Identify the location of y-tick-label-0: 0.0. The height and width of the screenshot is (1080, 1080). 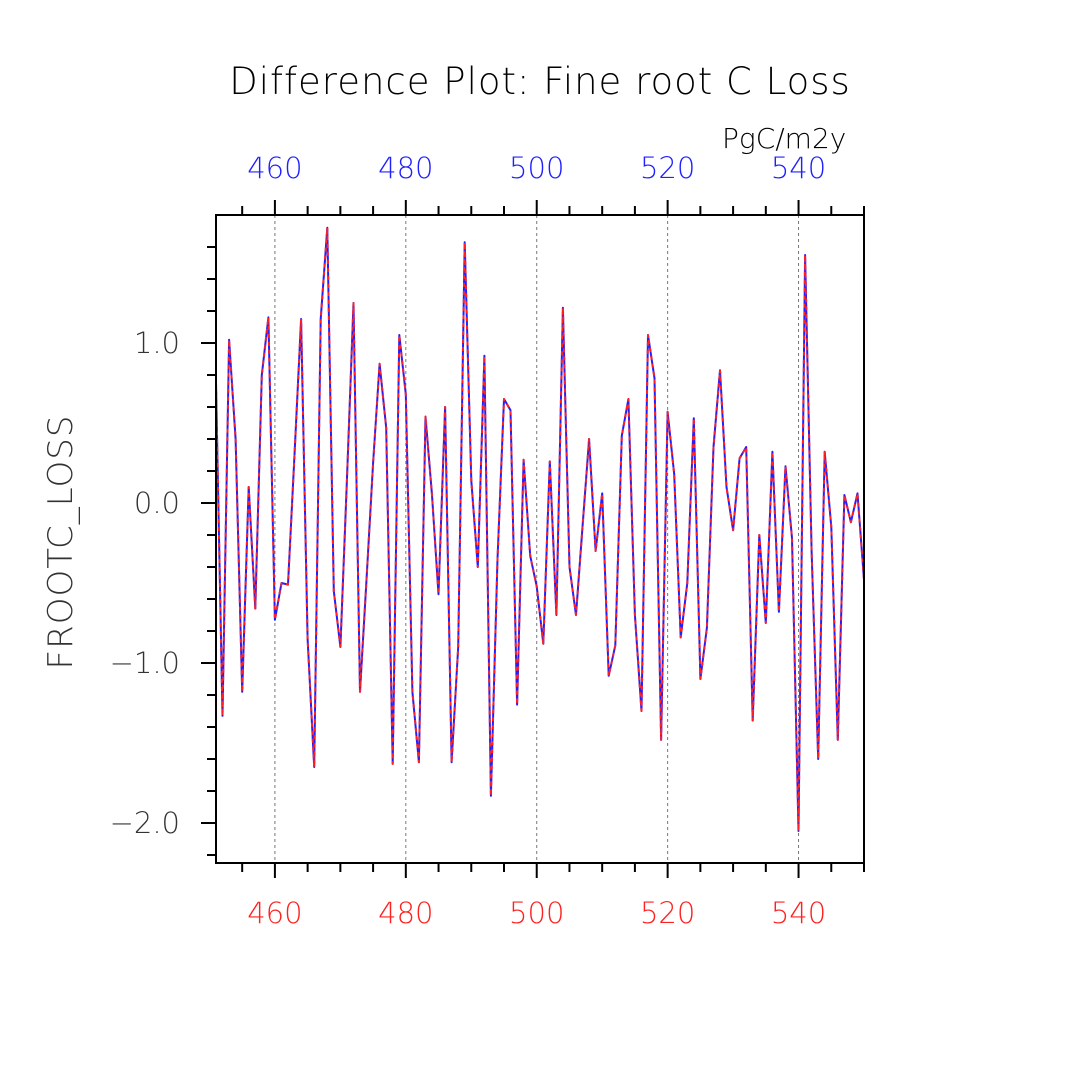
(157, 503).